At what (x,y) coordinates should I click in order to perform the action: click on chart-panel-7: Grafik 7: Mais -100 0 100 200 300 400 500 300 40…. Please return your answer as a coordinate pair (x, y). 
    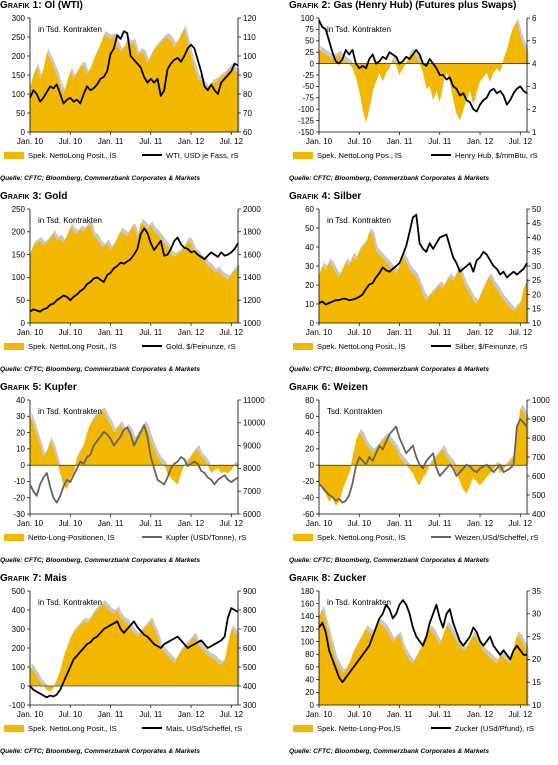
    Looking at the image, I should click on (135, 668).